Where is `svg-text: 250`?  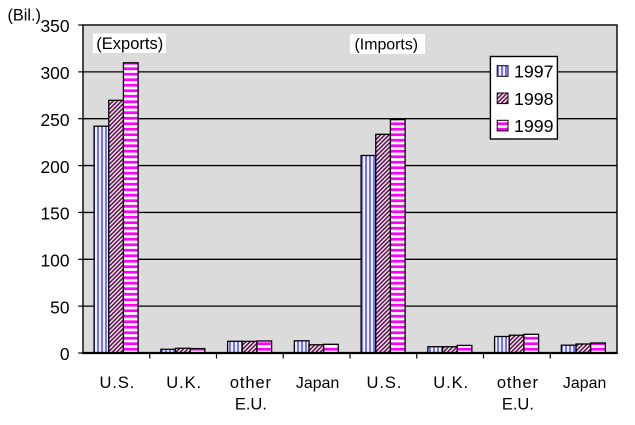 svg-text: 250 is located at coordinates (54, 120).